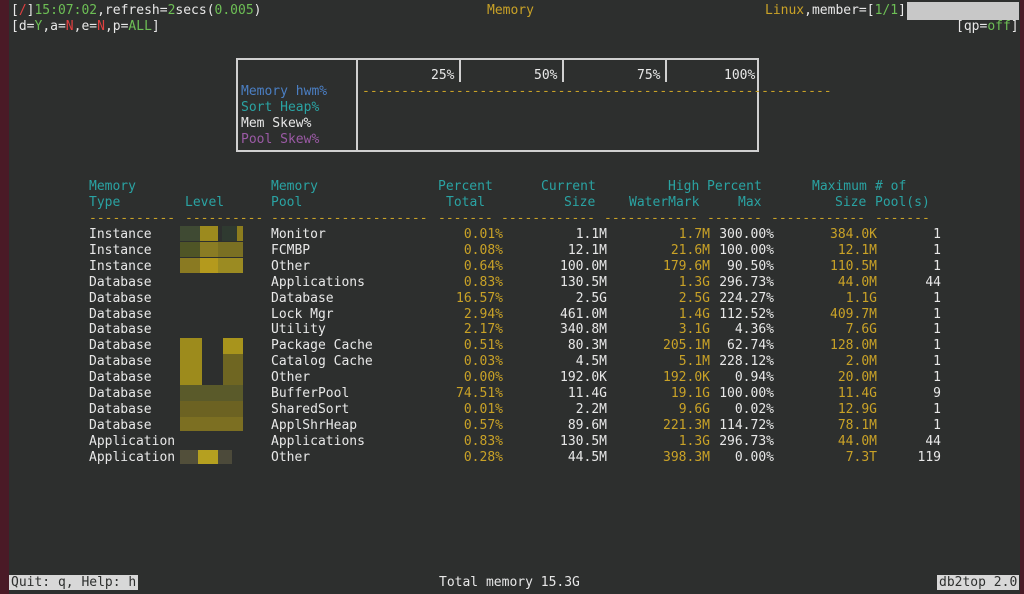 This screenshot has height=594, width=1024. I want to click on gauge-legend-memory-hwm: Memory hwm%, so click(284, 91).